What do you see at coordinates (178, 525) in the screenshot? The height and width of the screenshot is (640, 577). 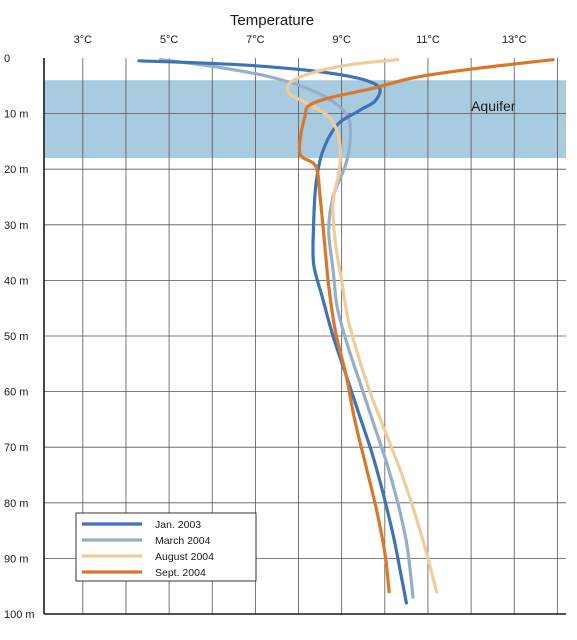 I see `legend-label-jan-2003: Jan. 2003` at bounding box center [178, 525].